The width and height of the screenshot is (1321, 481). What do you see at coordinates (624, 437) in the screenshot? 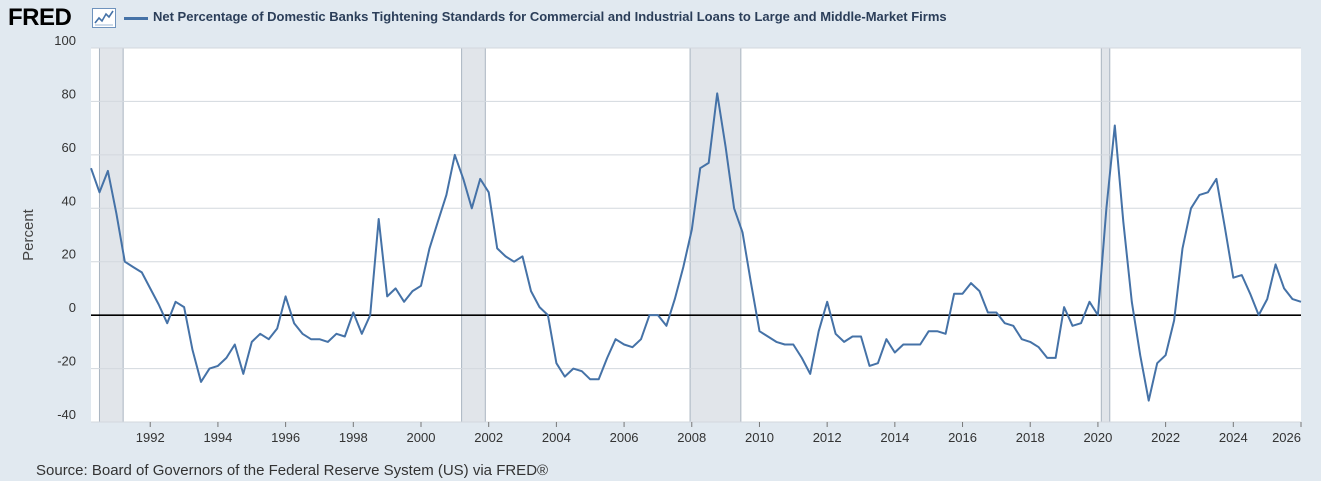
I see `x-tick-label: 2006` at bounding box center [624, 437].